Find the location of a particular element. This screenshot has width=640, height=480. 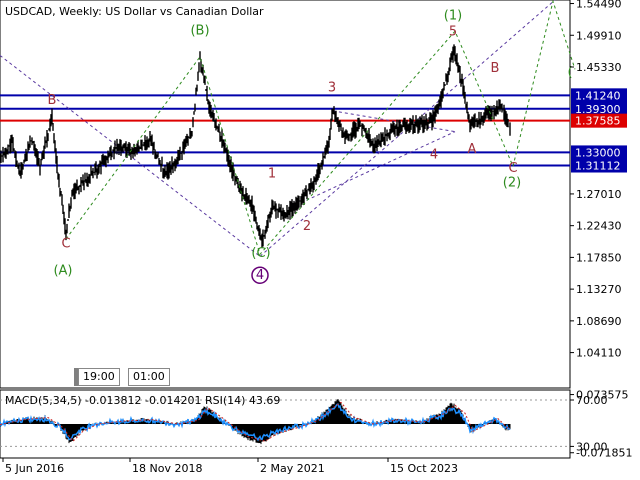

wave-label: 2 is located at coordinates (307, 226).